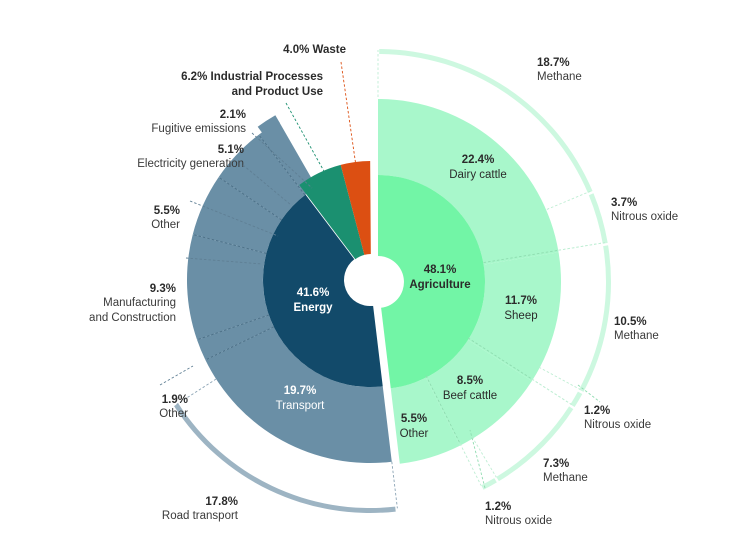 This screenshot has width=730, height=560. What do you see at coordinates (200, 516) in the screenshot?
I see `road-transport-name-label: Road transport` at bounding box center [200, 516].